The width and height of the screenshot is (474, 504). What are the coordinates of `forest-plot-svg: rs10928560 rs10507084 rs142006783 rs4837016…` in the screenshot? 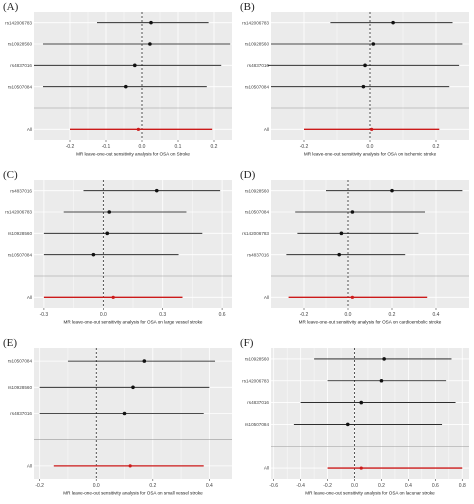 It's located at (355, 252).